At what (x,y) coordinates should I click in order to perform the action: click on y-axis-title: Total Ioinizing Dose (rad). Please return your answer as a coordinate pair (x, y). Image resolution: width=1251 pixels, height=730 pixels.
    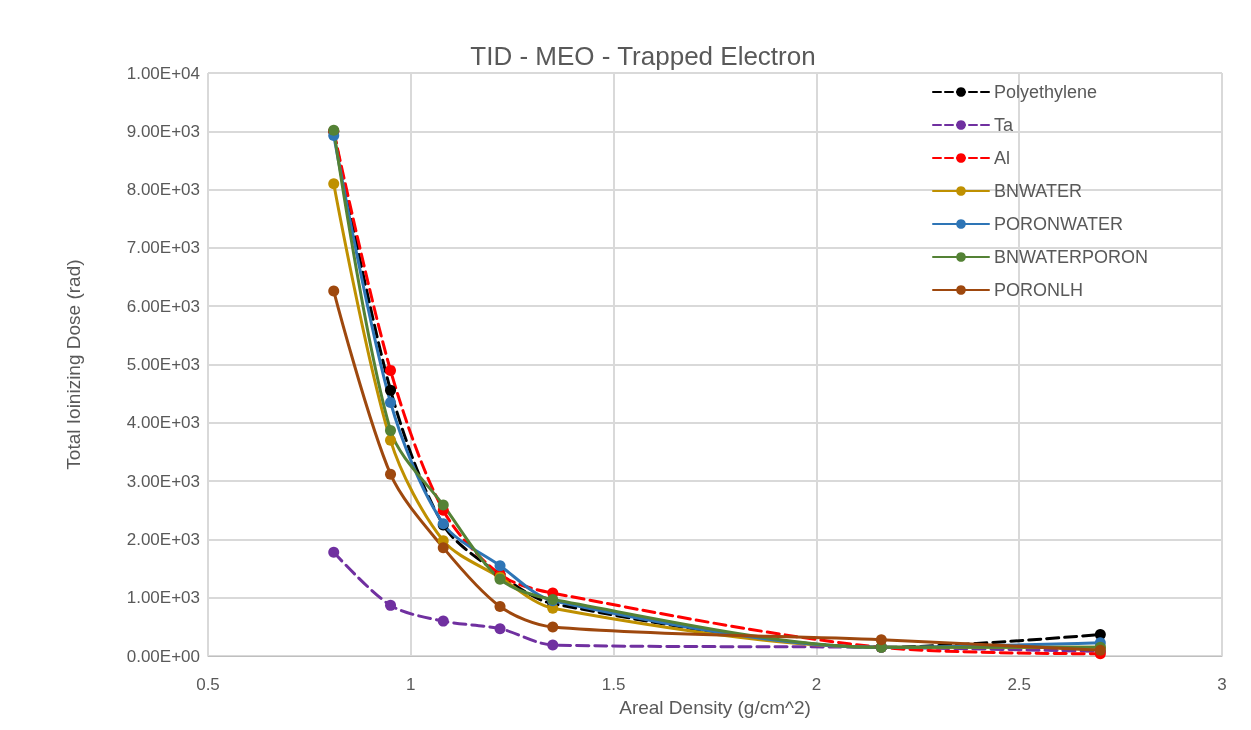
    Looking at the image, I should click on (73, 364).